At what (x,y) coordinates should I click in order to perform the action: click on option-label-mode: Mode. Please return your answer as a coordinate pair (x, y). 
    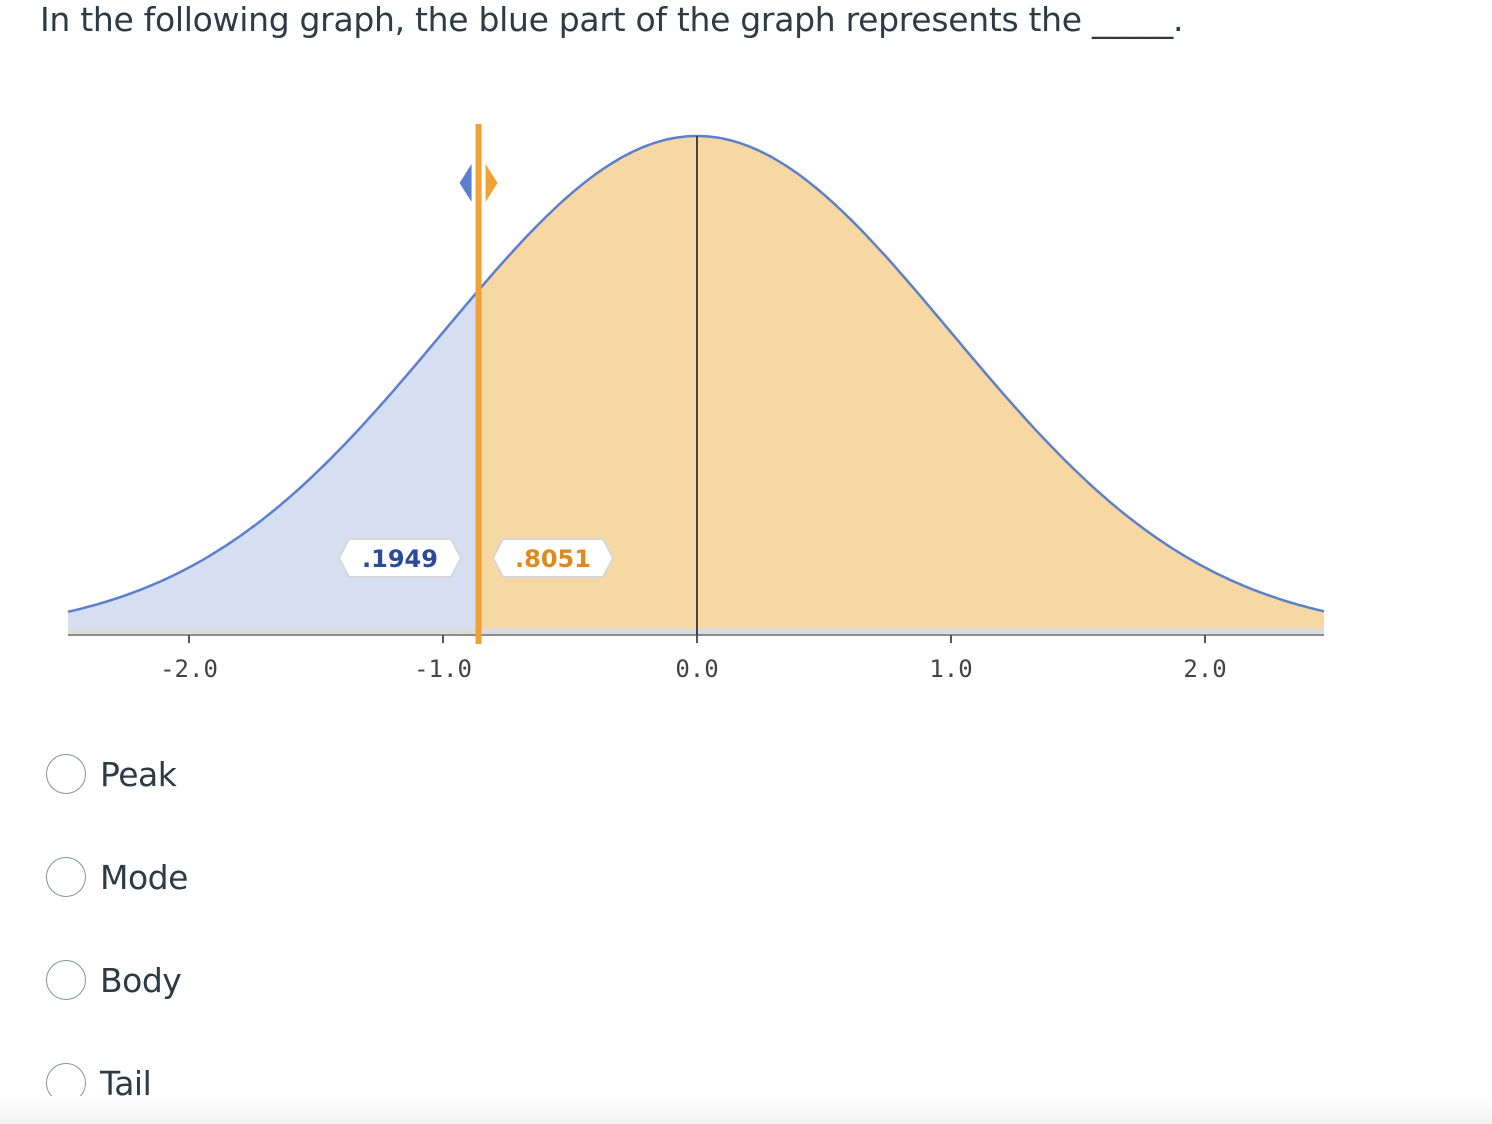
    Looking at the image, I should click on (144, 877).